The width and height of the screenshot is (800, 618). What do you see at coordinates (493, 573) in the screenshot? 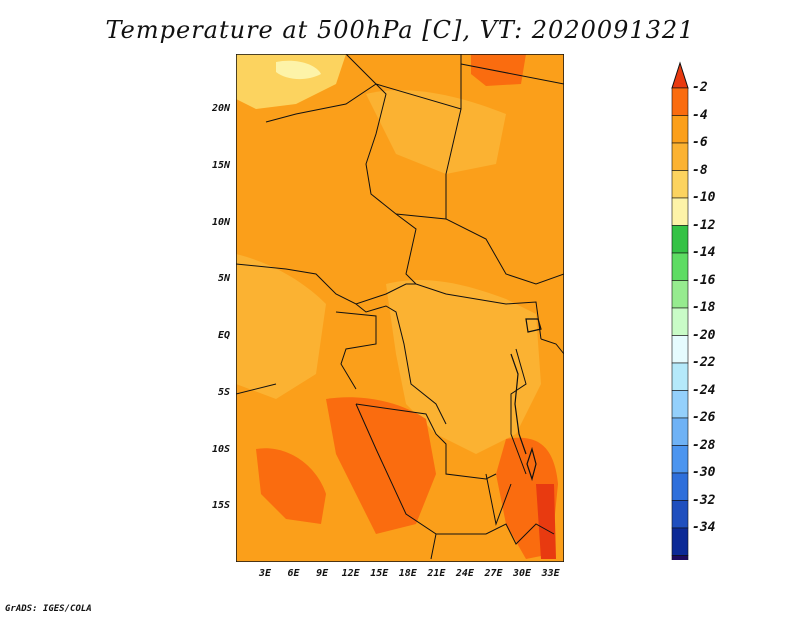
I see `lon-label: 27E` at bounding box center [493, 573].